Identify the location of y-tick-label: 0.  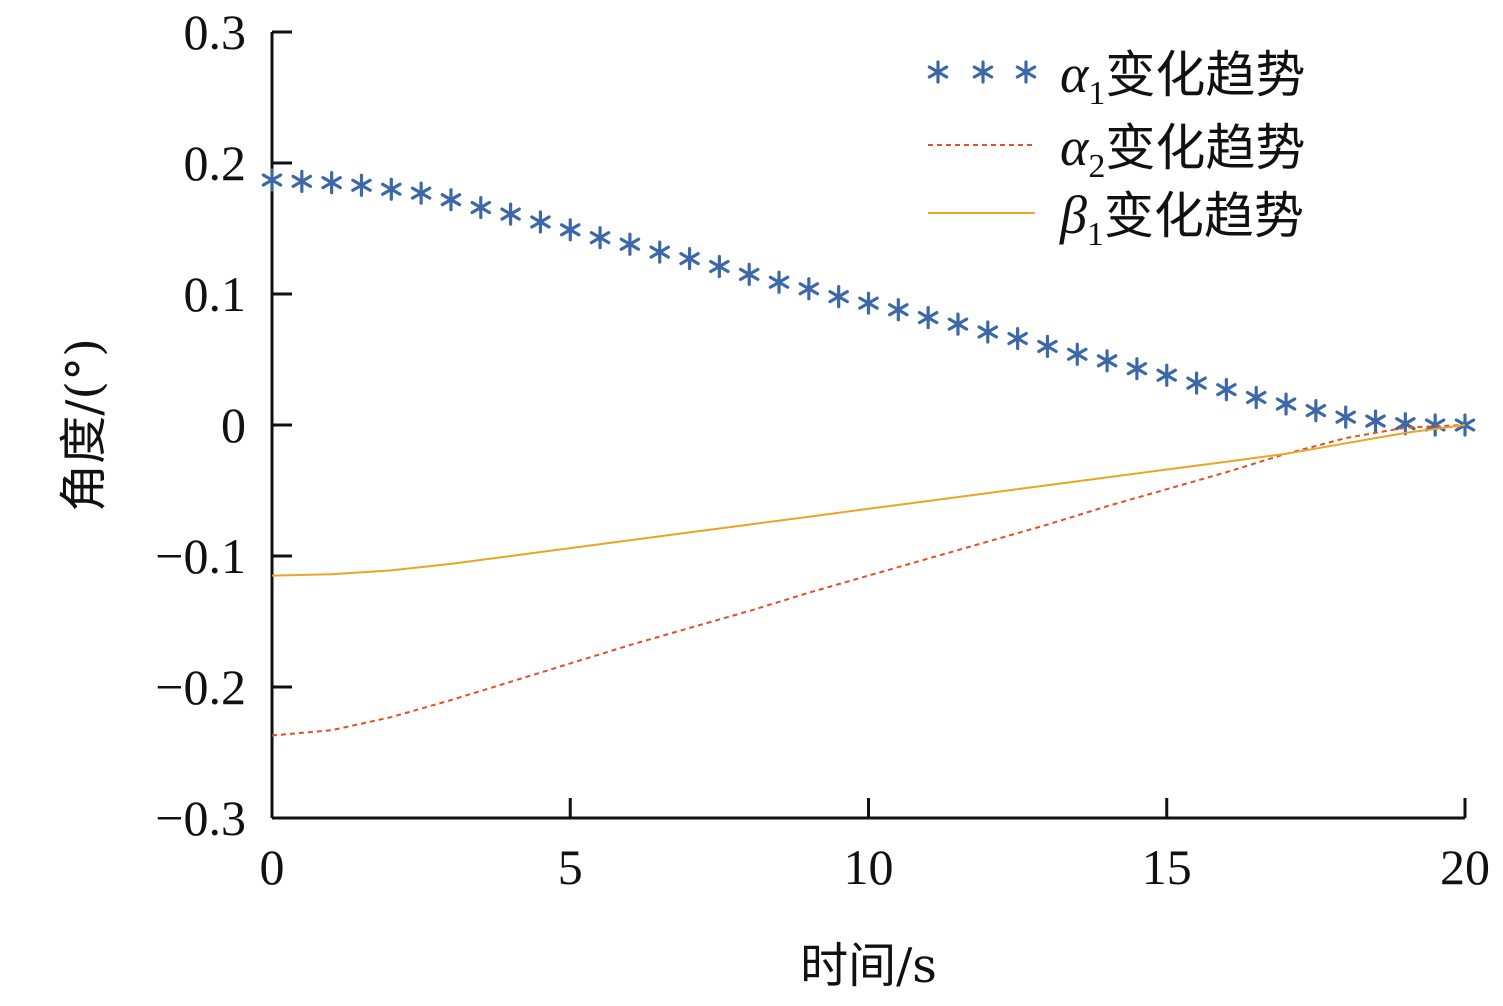
(233, 425).